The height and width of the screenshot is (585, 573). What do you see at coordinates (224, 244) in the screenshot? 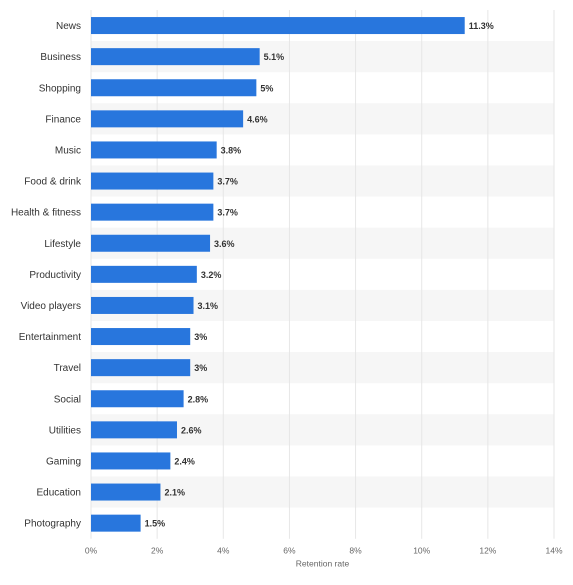
I see `value-label: 3.6%` at bounding box center [224, 244].